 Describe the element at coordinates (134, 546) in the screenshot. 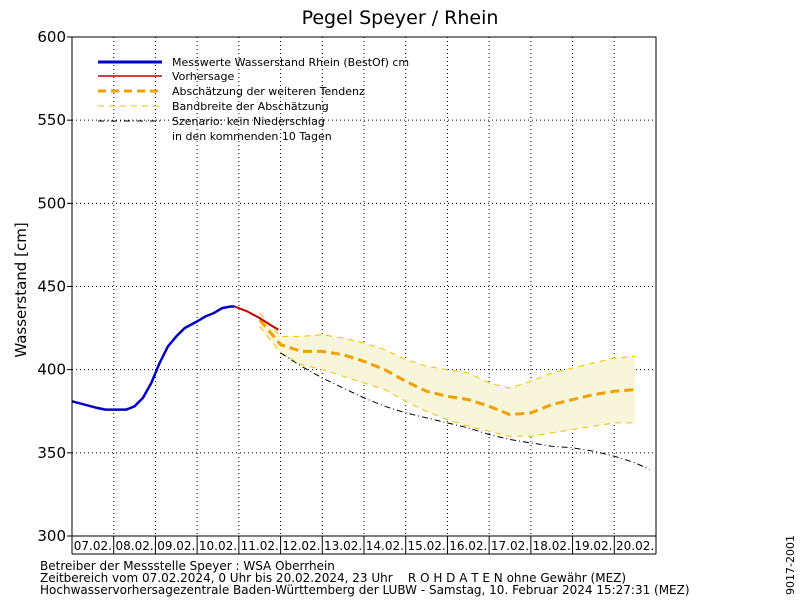

I see `x-tick-label: 08.02.` at that location.